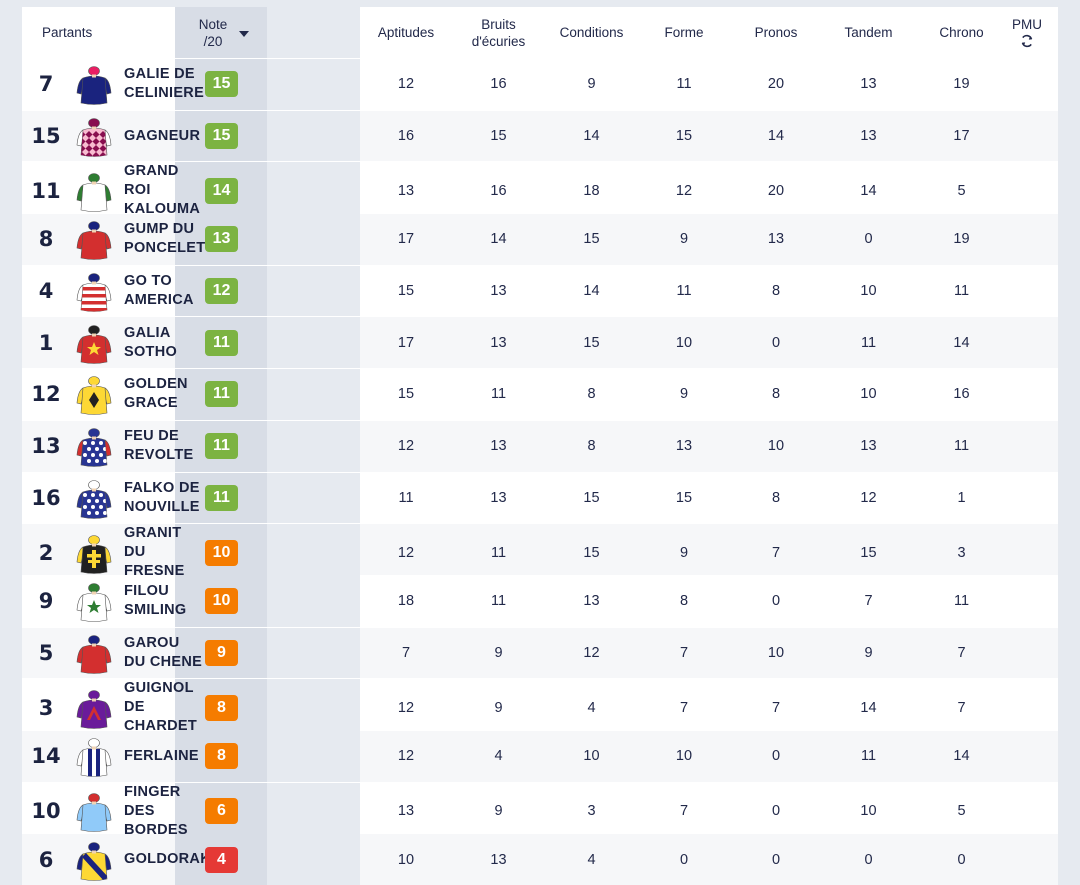 Image resolution: width=1080 pixels, height=885 pixels. What do you see at coordinates (221, 859) in the screenshot?
I see `note-badge: 4` at bounding box center [221, 859].